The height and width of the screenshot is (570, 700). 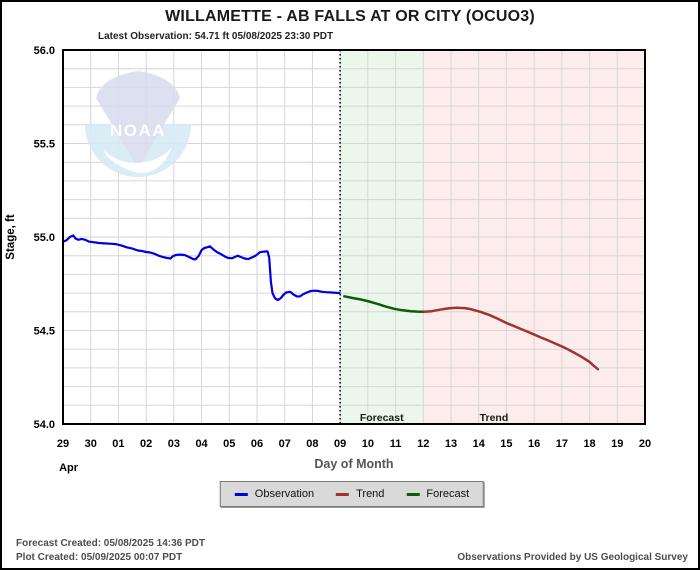 I want to click on trend-line, so click(x=511, y=338).